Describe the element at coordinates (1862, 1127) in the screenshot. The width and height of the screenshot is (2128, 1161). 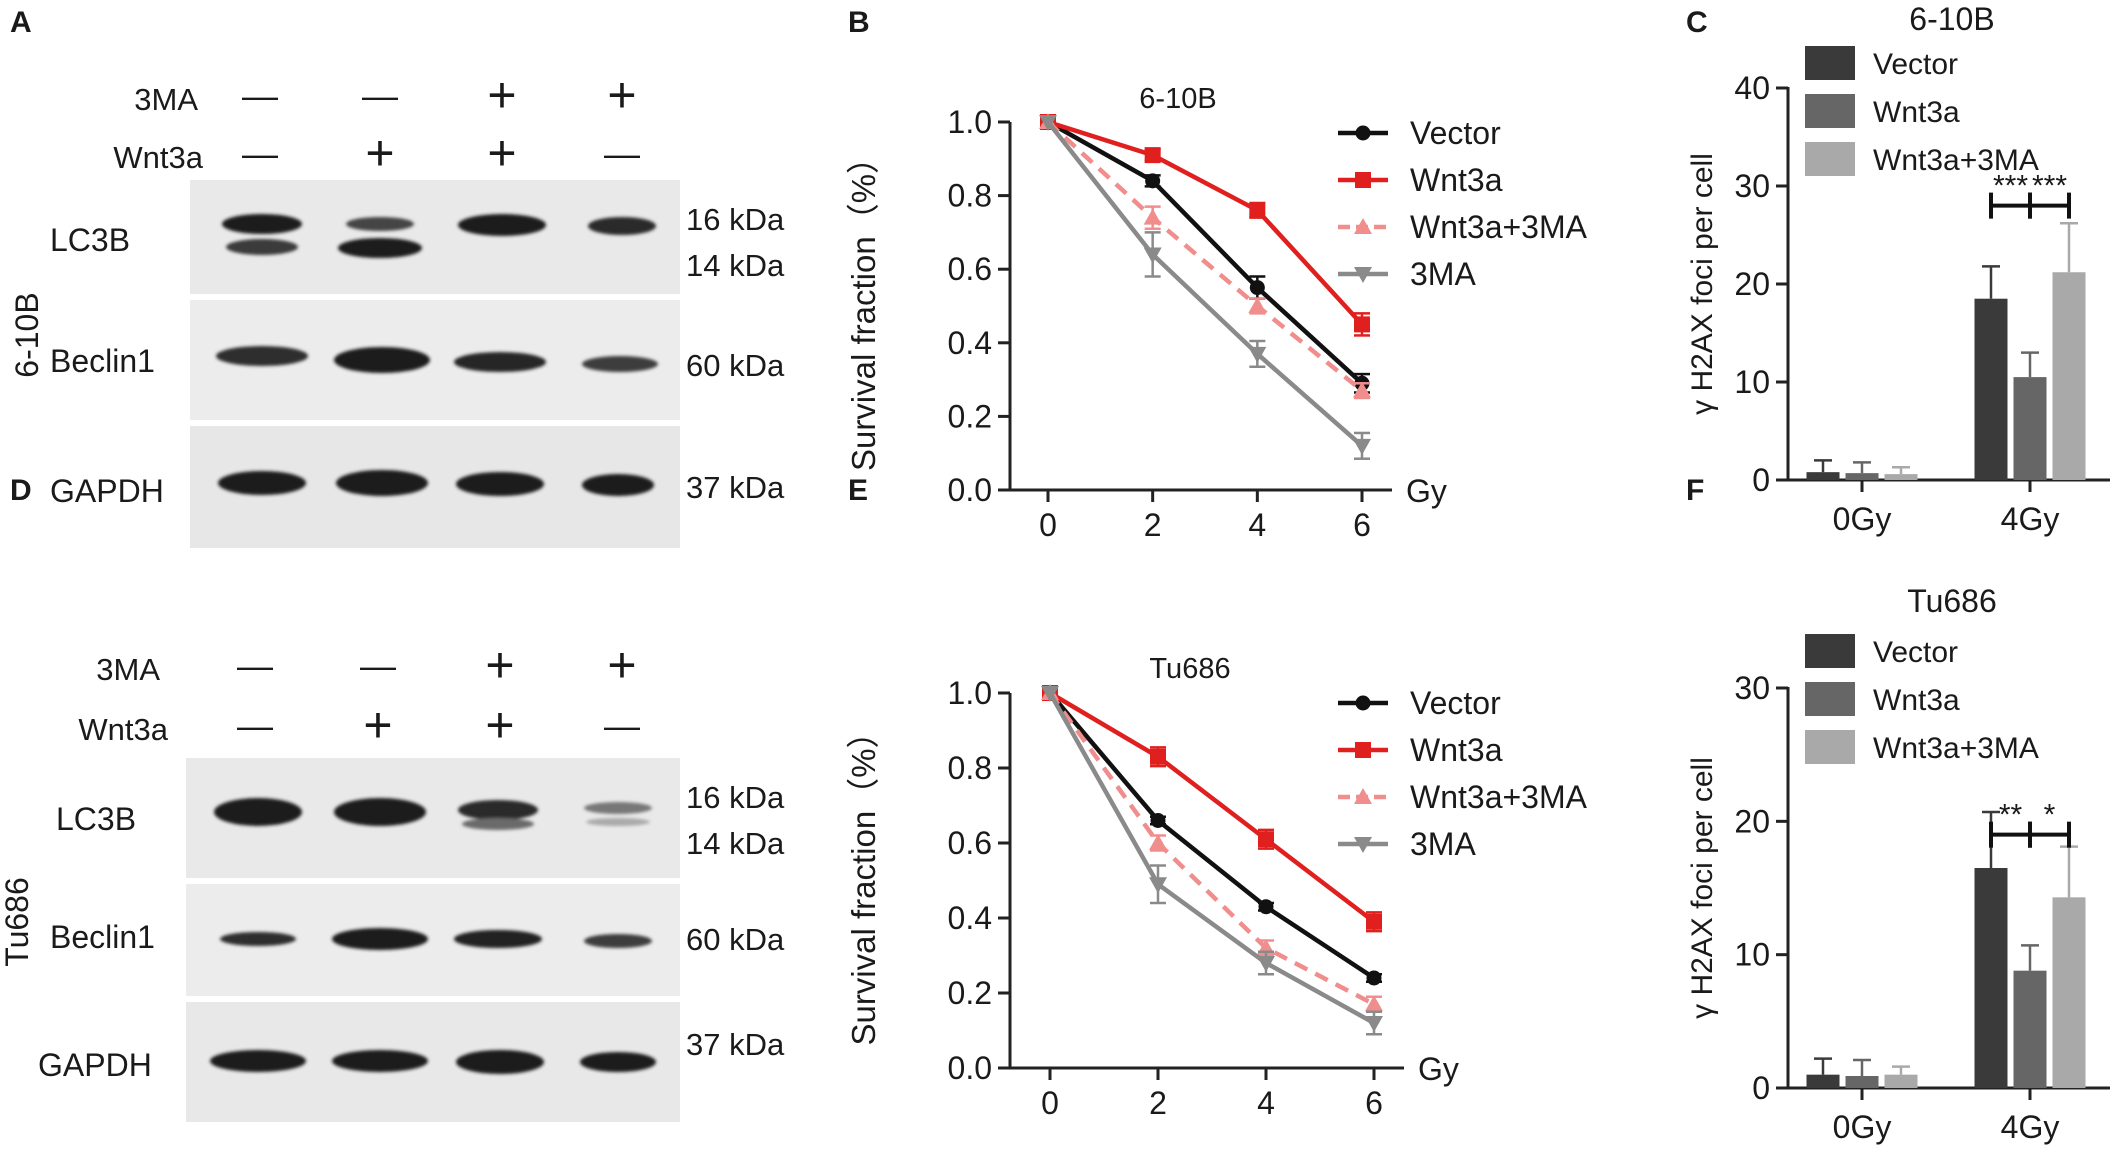
I see `x-tick-label: 0Gy` at that location.